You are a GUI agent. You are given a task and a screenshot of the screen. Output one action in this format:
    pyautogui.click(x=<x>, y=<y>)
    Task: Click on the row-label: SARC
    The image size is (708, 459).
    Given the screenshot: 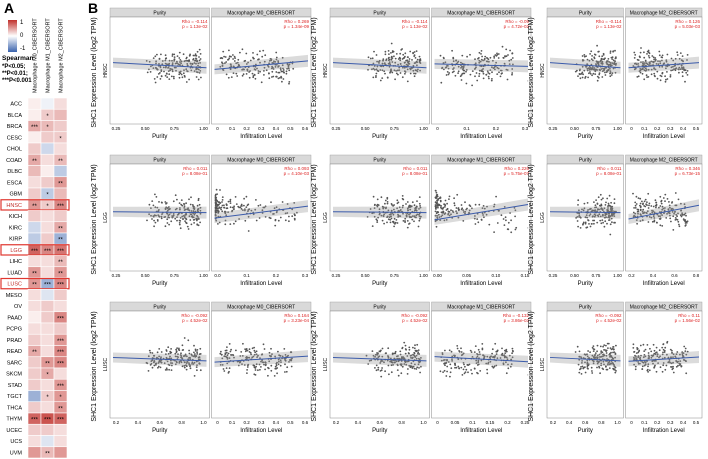 What is the action you would take?
    pyautogui.click(x=14, y=363)
    